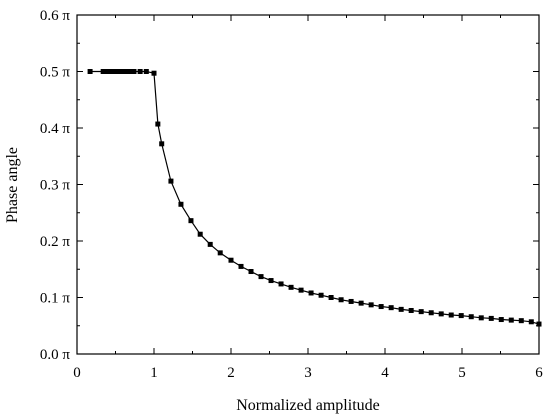 The width and height of the screenshot is (550, 418). I want to click on x-tick-label: 0, so click(77, 373).